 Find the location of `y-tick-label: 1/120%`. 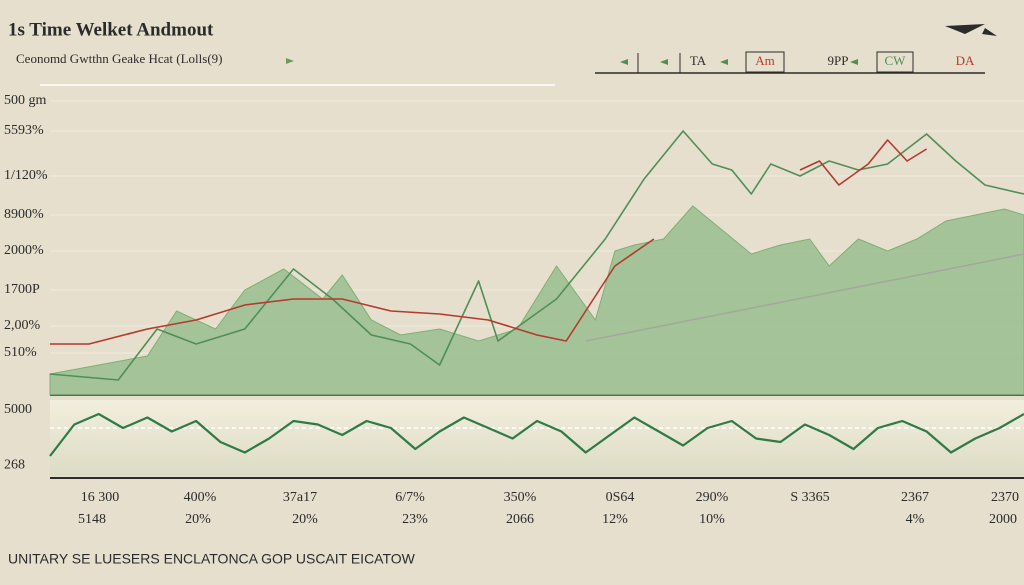

y-tick-label: 1/120% is located at coordinates (26, 175).